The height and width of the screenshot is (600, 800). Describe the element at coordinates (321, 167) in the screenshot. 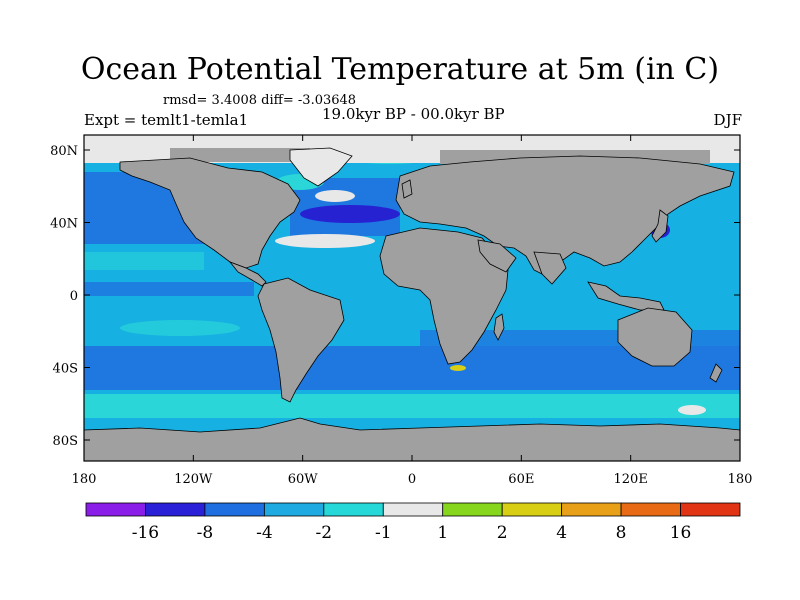

I see `land-greenland` at that location.